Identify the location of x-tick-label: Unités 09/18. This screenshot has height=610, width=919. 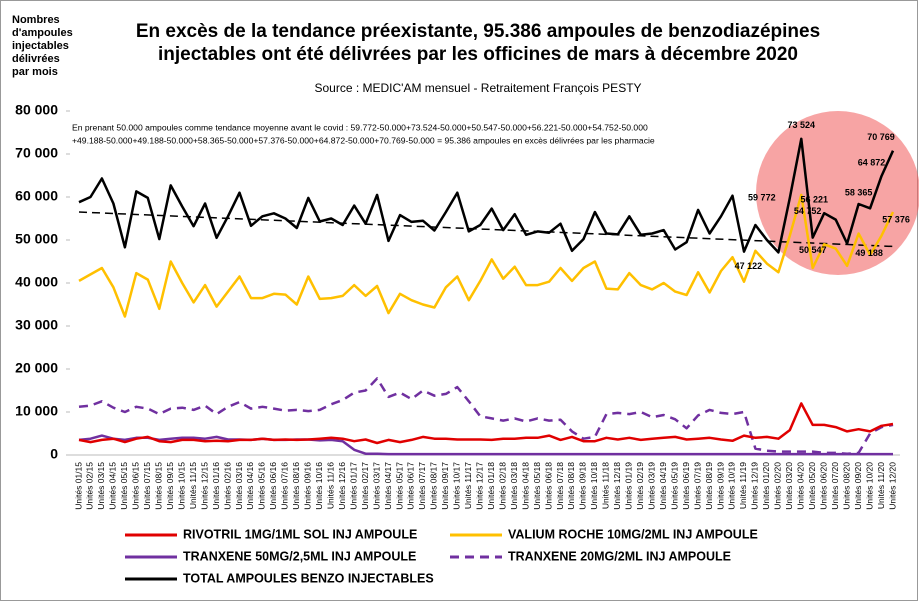
(583, 486).